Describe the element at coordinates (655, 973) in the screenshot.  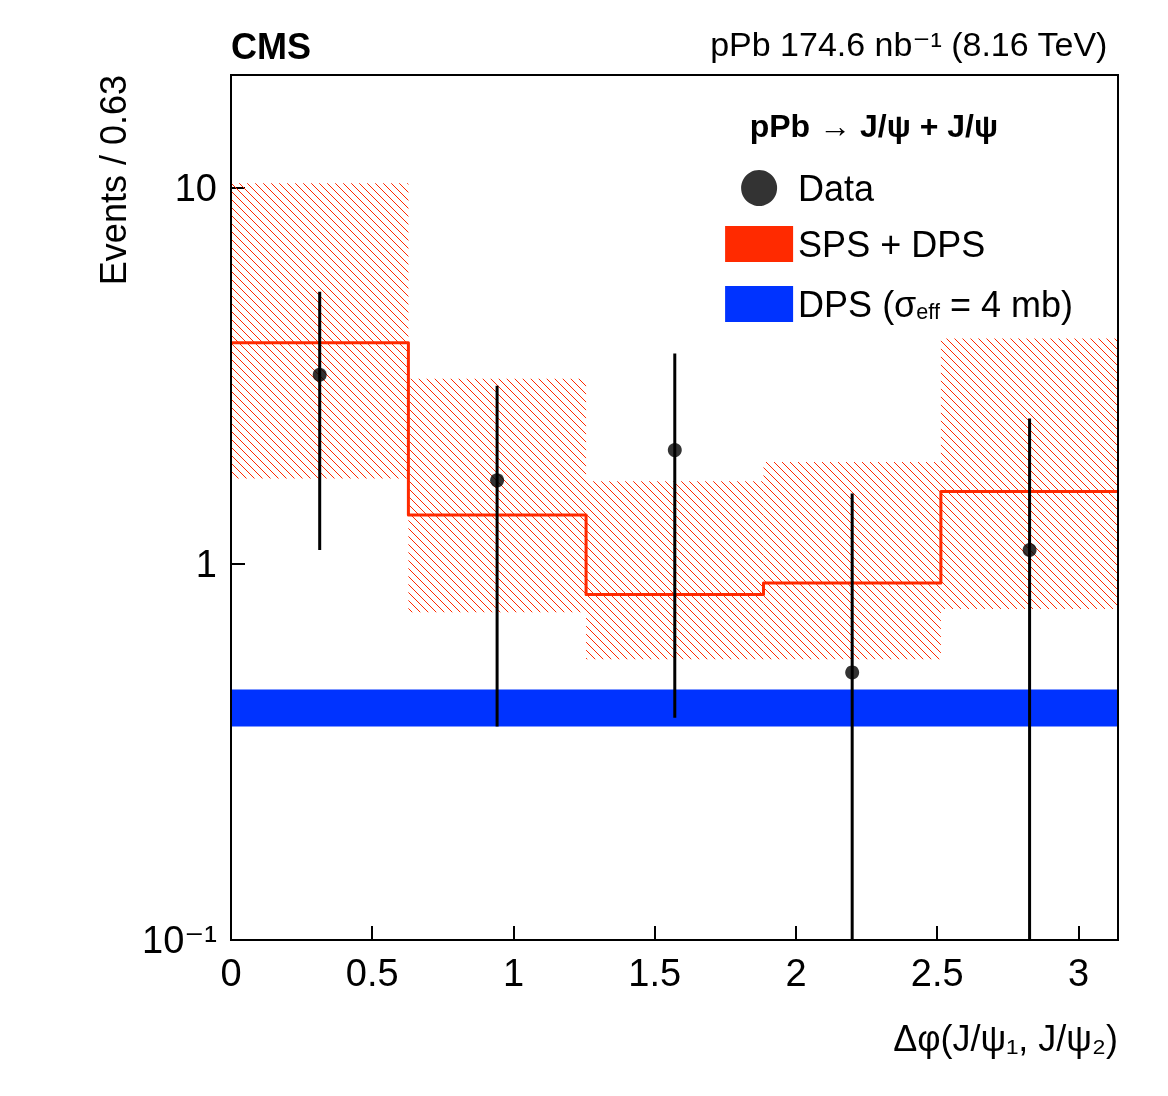
I see `x-tick-label: 1.5` at that location.